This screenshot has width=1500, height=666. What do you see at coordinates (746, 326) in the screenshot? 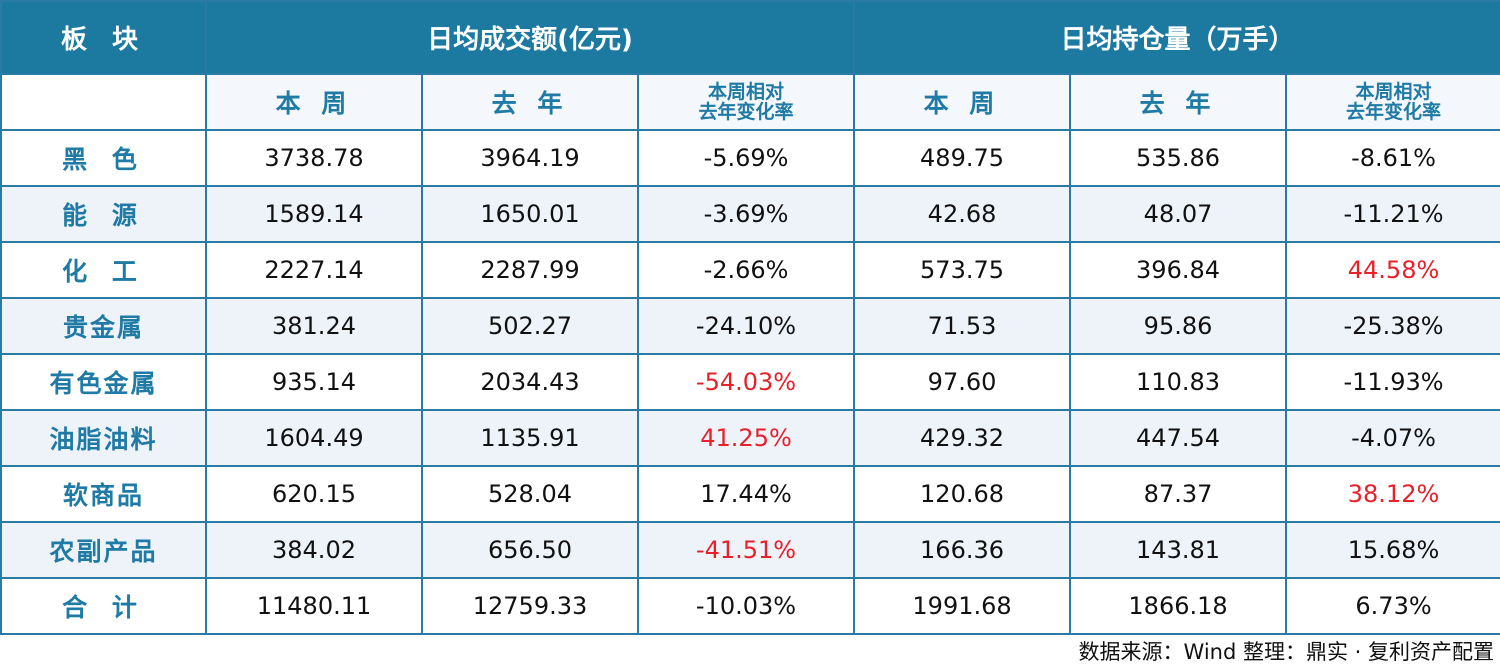
I see `cell-turnover-change: -24.10%` at bounding box center [746, 326].